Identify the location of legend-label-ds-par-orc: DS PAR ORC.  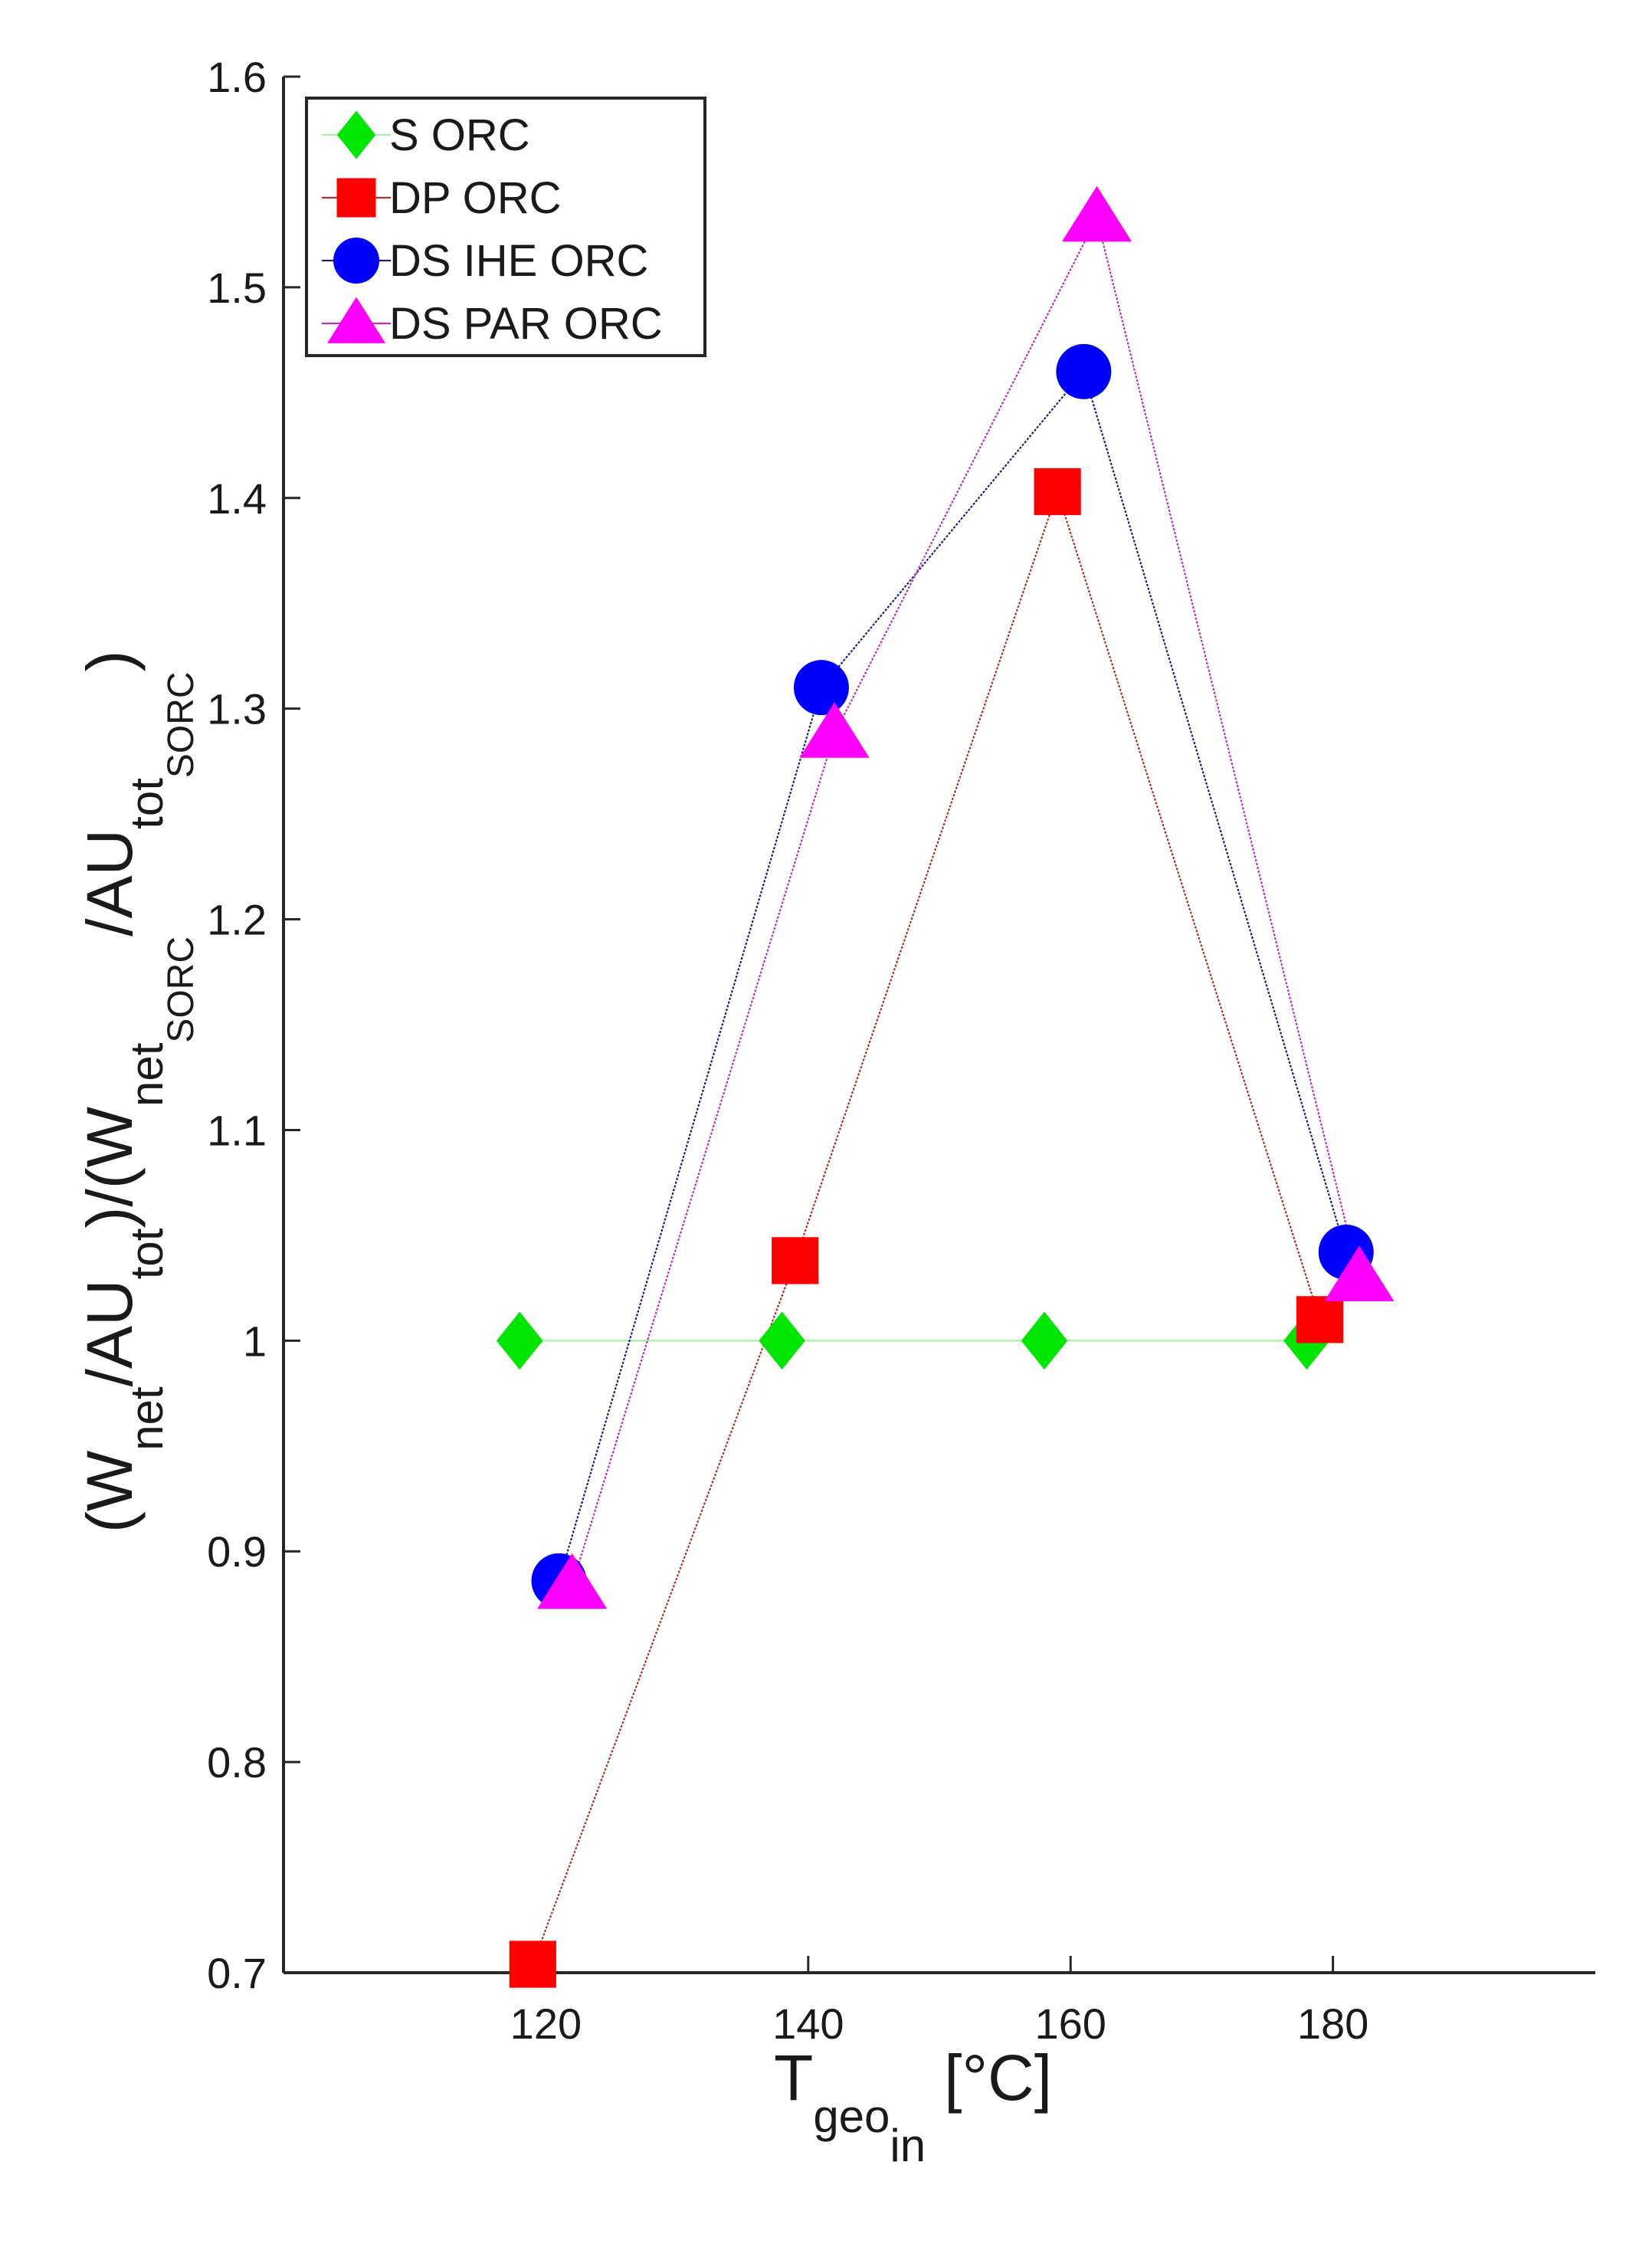
(526, 324).